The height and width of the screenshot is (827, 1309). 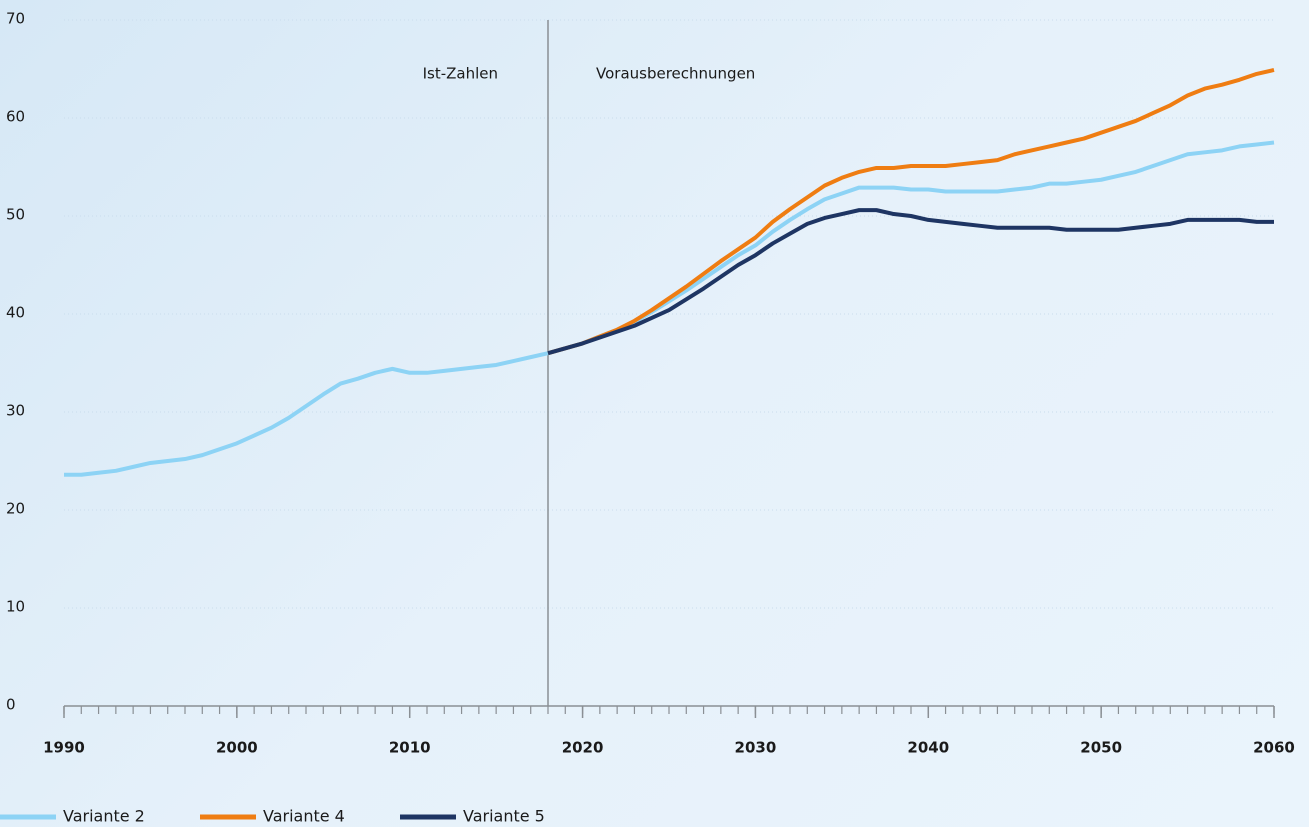 I want to click on legend-label: Variante 4, so click(x=304, y=816).